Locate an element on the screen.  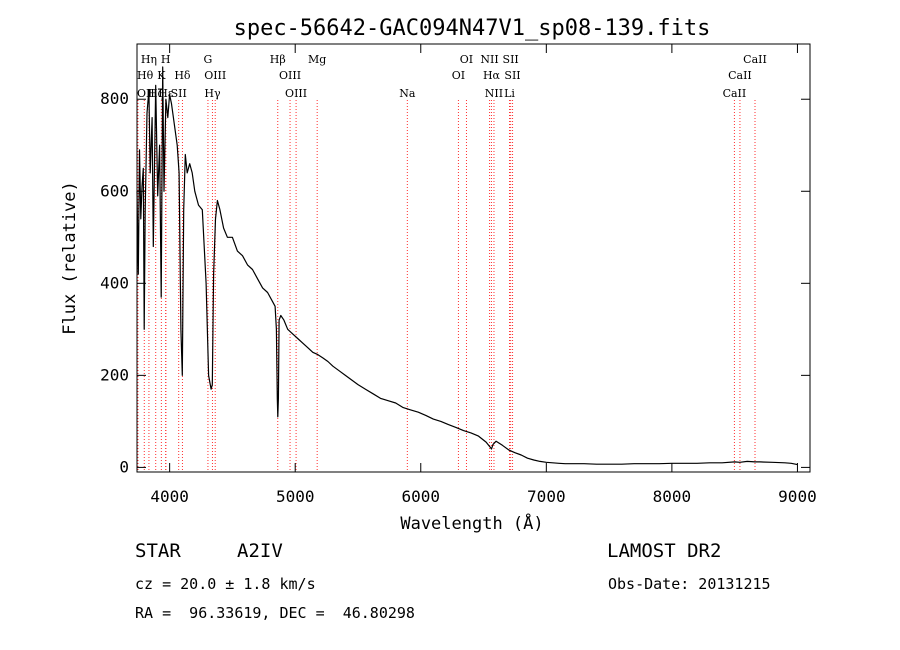
object-class: STAR is located at coordinates (158, 551).